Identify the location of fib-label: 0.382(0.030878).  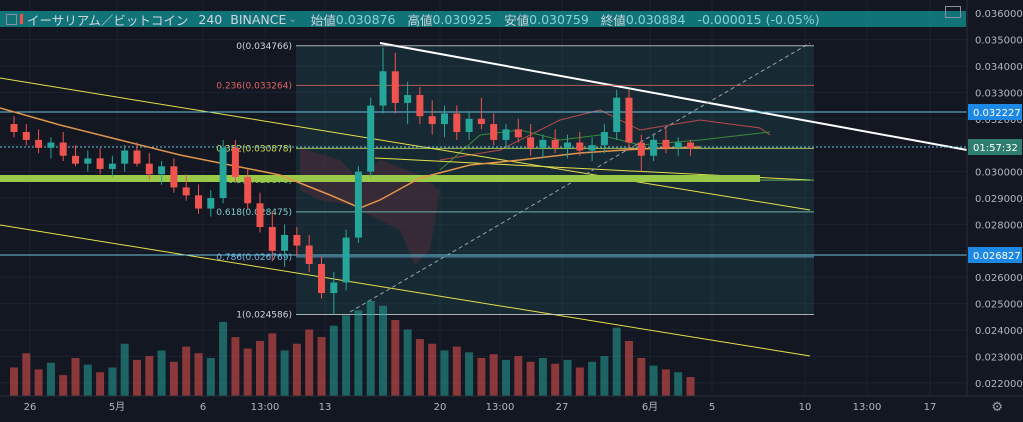
(254, 149).